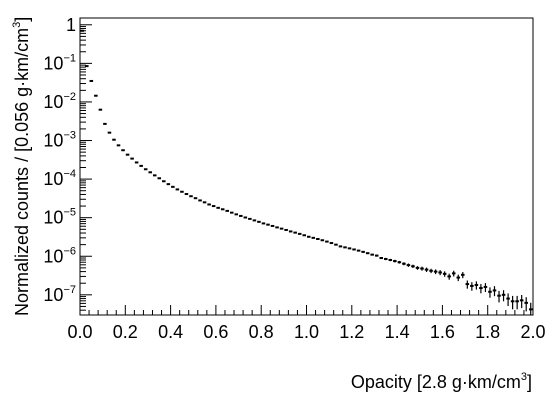 The width and height of the screenshot is (550, 401). I want to click on x-tick-label: 0.6, so click(215, 332).